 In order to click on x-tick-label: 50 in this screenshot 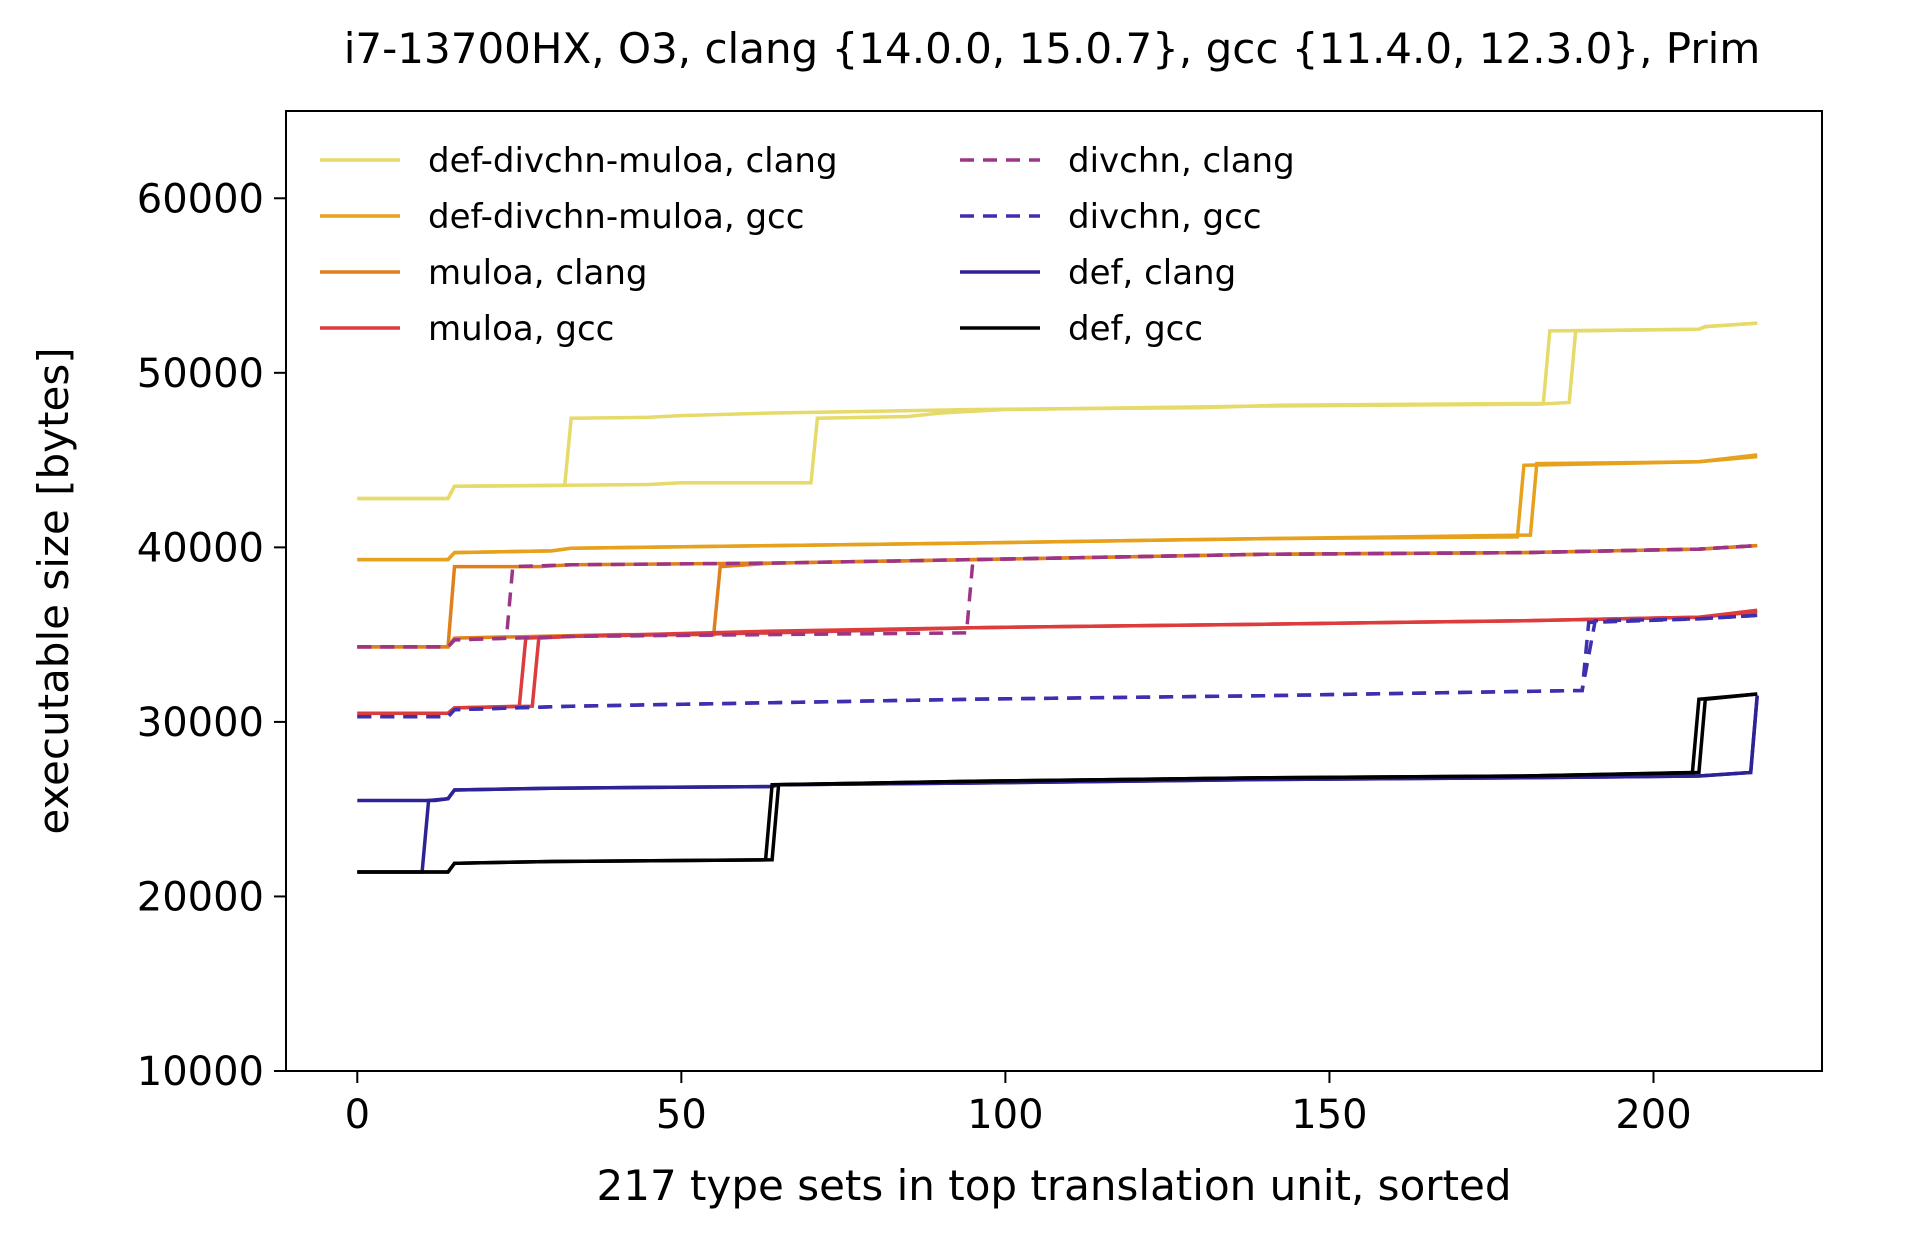, I will do `click(681, 1115)`.